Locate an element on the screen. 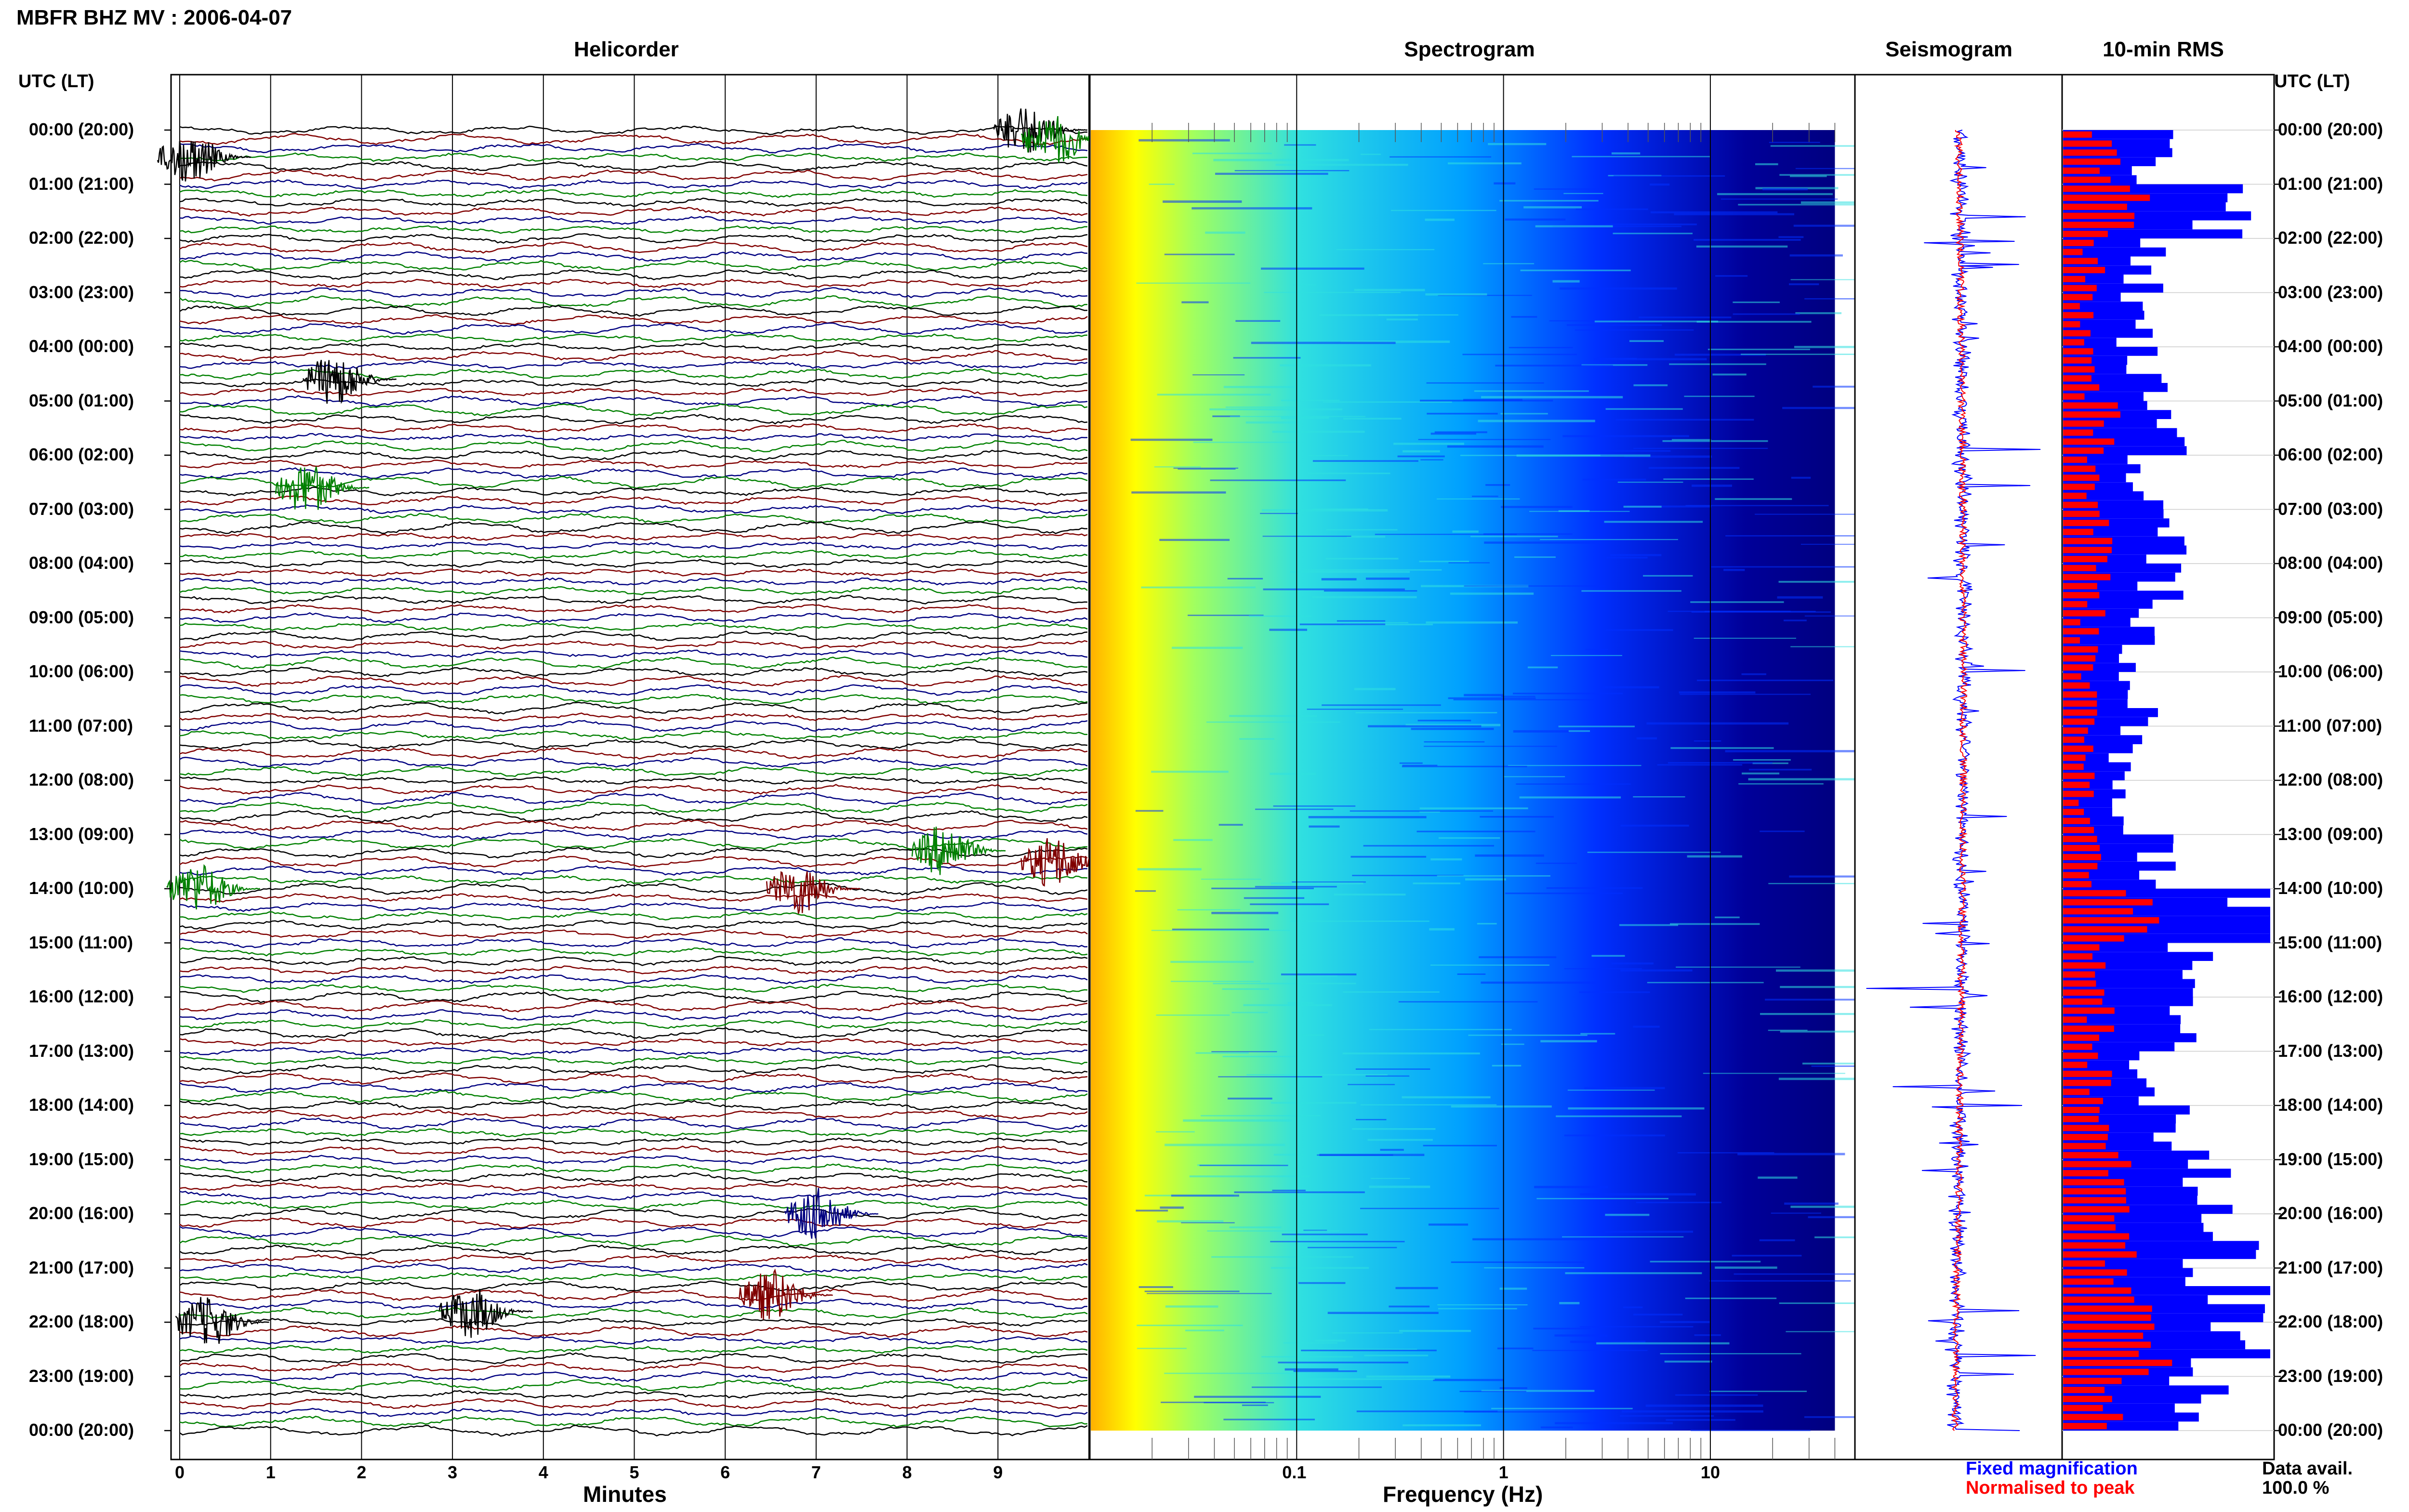 This screenshot has height=1512, width=2409. time-tick-label: 12:00 (08:00) is located at coordinates (2330, 779).